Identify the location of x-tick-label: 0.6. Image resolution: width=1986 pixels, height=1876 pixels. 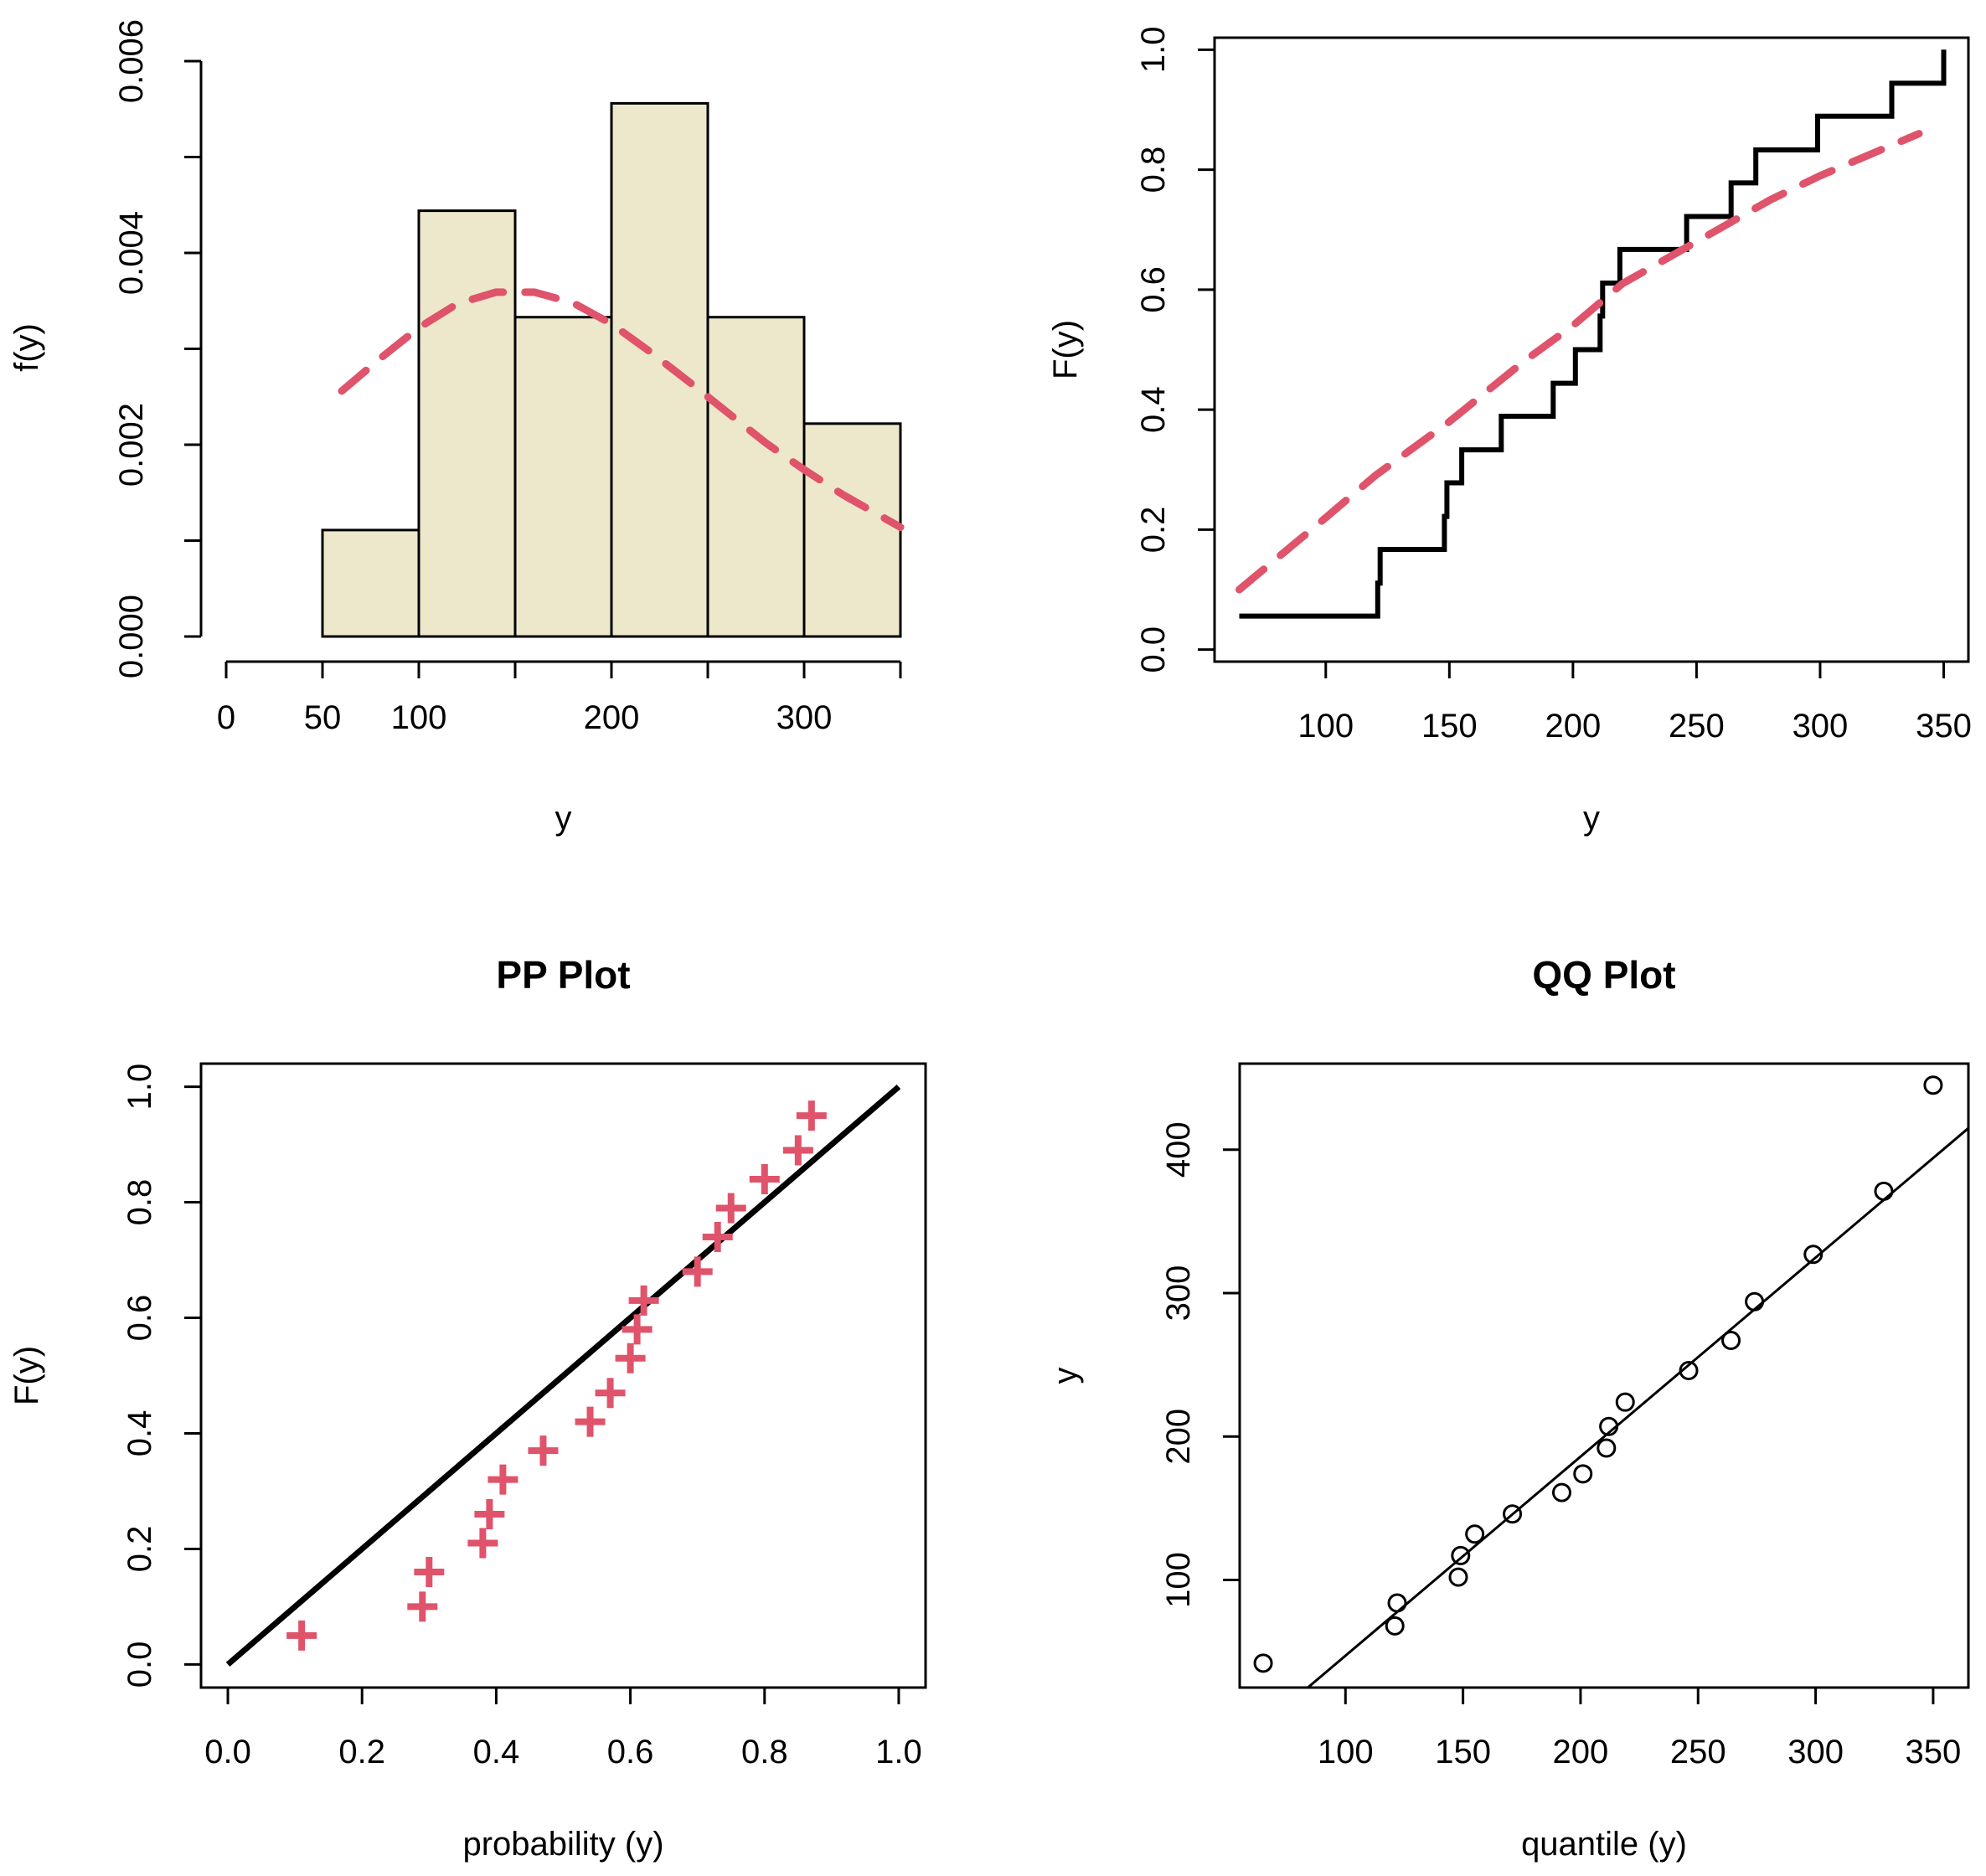
(630, 1752).